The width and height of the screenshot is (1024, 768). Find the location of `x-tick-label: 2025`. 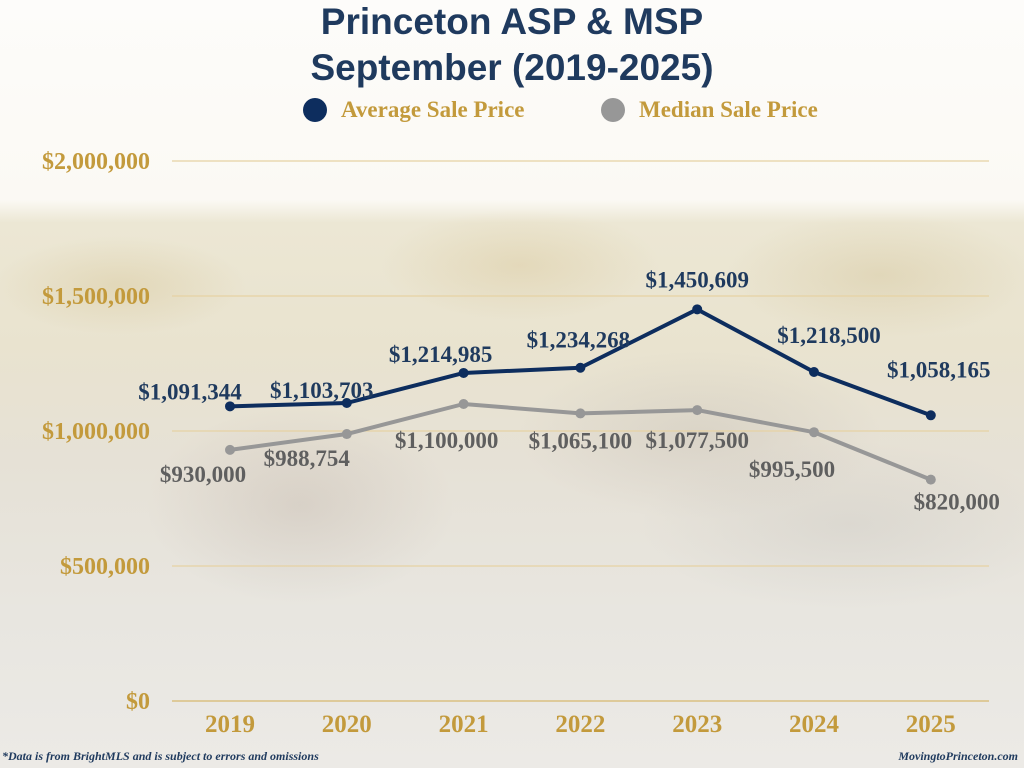

x-tick-label: 2025 is located at coordinates (931, 724).